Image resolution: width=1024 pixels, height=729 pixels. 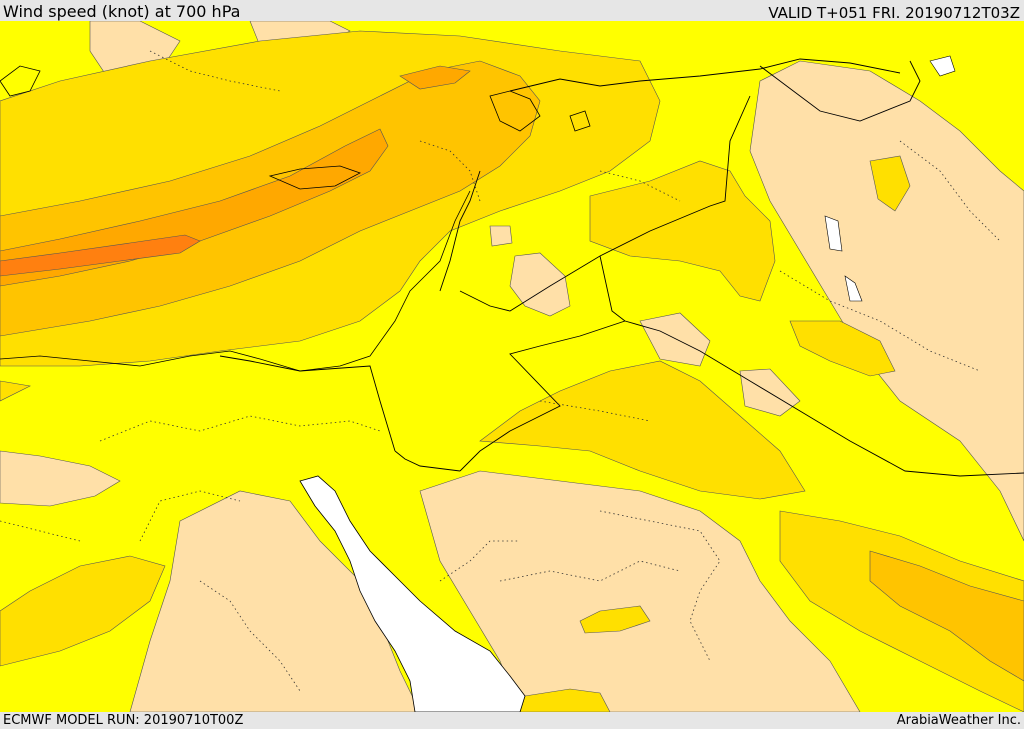 I want to click on gulf-water, so click(x=833, y=233).